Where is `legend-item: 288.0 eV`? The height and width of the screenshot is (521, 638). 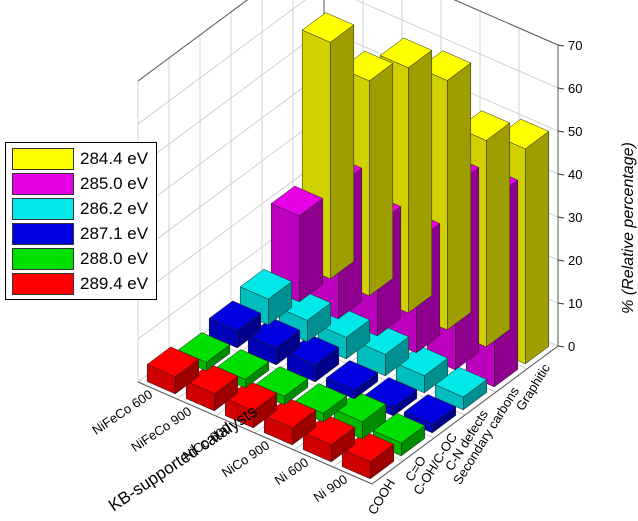 legend-item: 288.0 eV is located at coordinates (82, 259).